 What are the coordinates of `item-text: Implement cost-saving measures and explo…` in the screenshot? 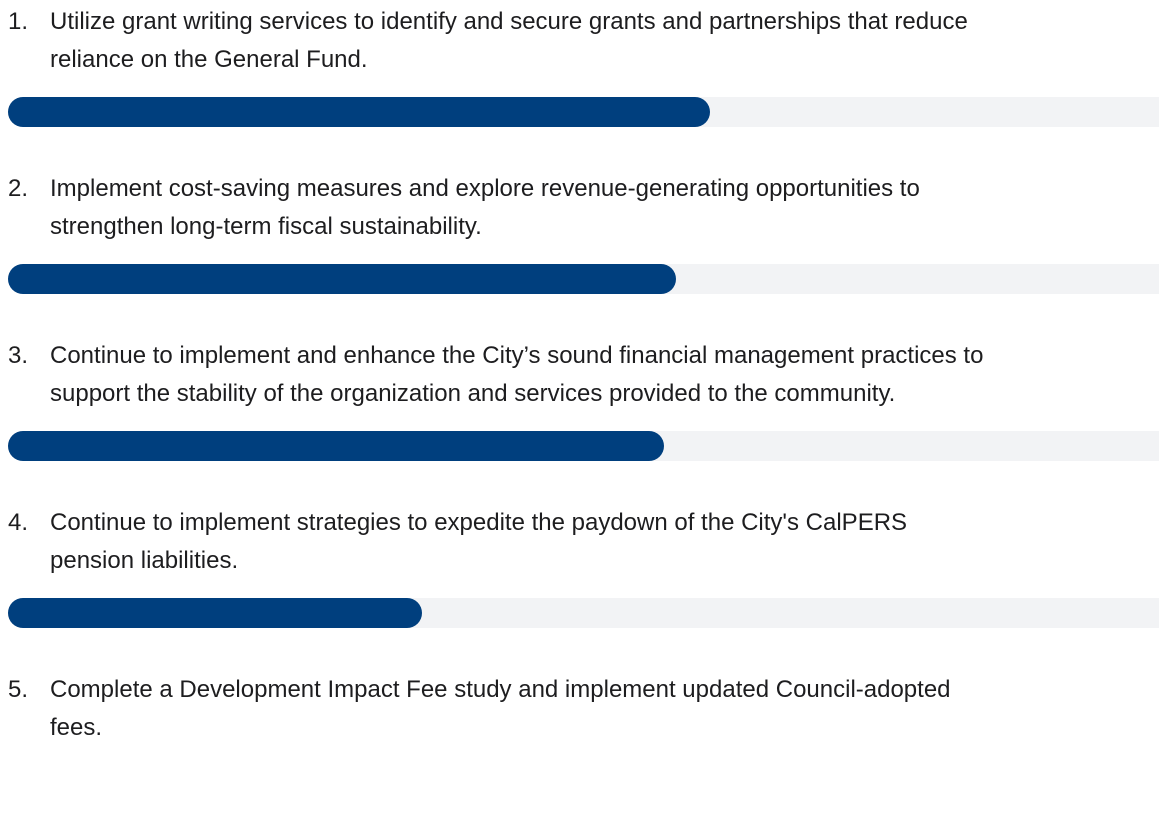 It's located at (485, 188).